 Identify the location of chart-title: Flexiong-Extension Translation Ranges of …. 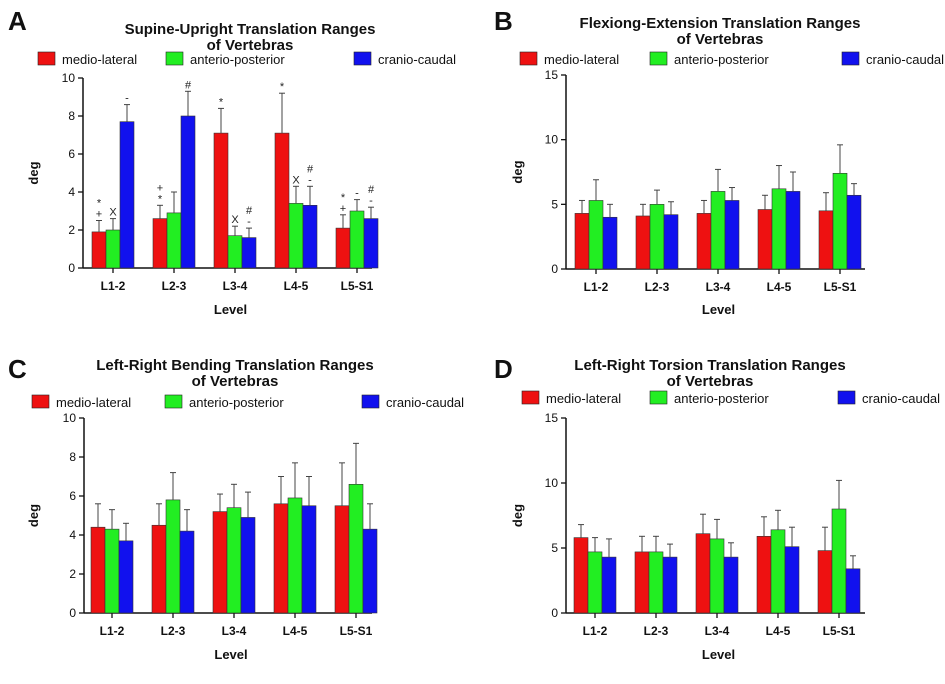
(720, 31).